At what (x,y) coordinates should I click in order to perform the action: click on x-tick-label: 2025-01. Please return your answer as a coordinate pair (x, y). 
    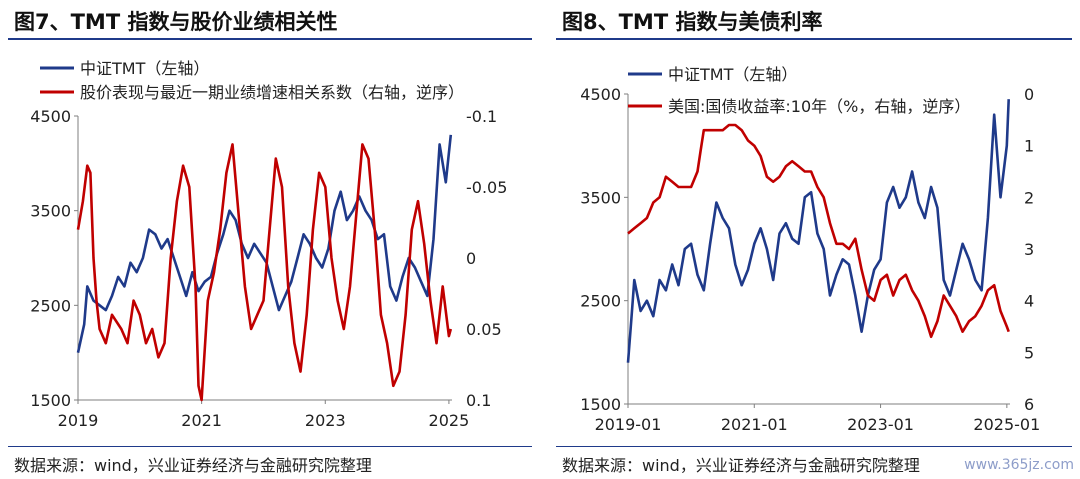
    Looking at the image, I should click on (1006, 424).